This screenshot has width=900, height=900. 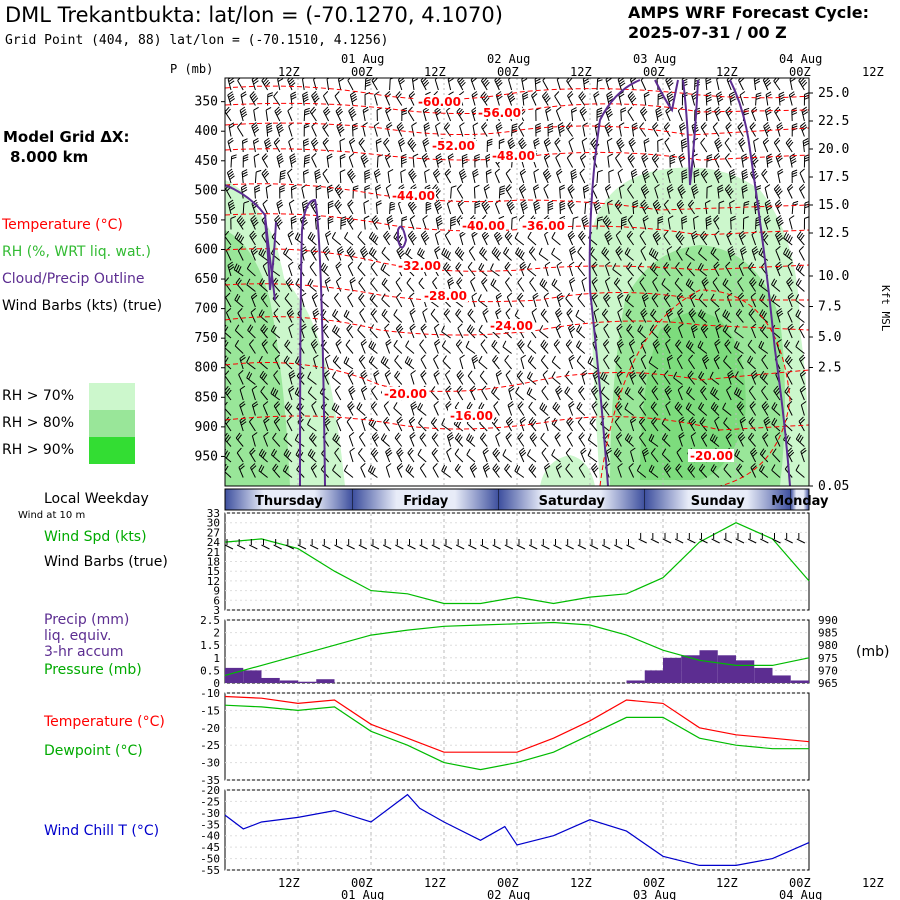 What do you see at coordinates (191, 69) in the screenshot?
I see `pressure-axis-label: P (mb)` at bounding box center [191, 69].